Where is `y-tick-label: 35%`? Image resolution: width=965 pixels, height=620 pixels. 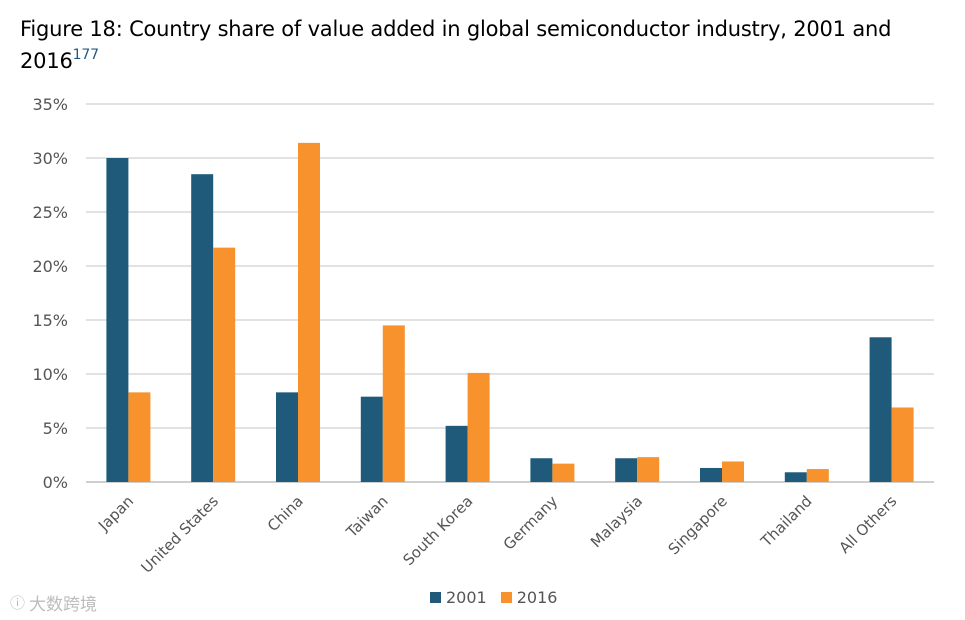
y-tick-label: 35% is located at coordinates (50, 104).